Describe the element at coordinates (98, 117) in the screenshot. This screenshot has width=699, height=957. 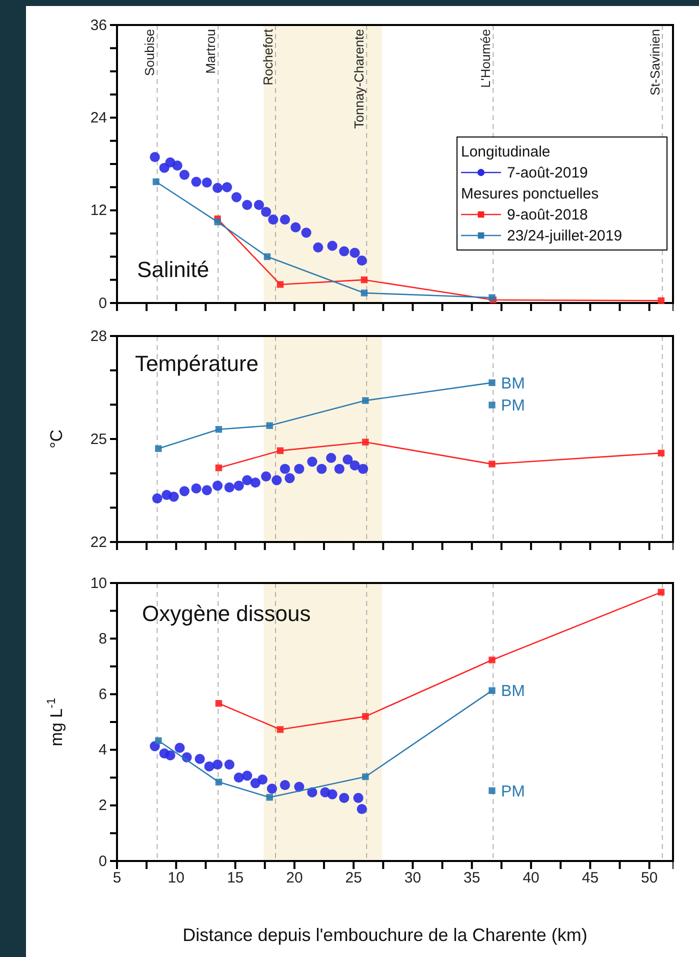
I see `y-tick-label: 24` at that location.